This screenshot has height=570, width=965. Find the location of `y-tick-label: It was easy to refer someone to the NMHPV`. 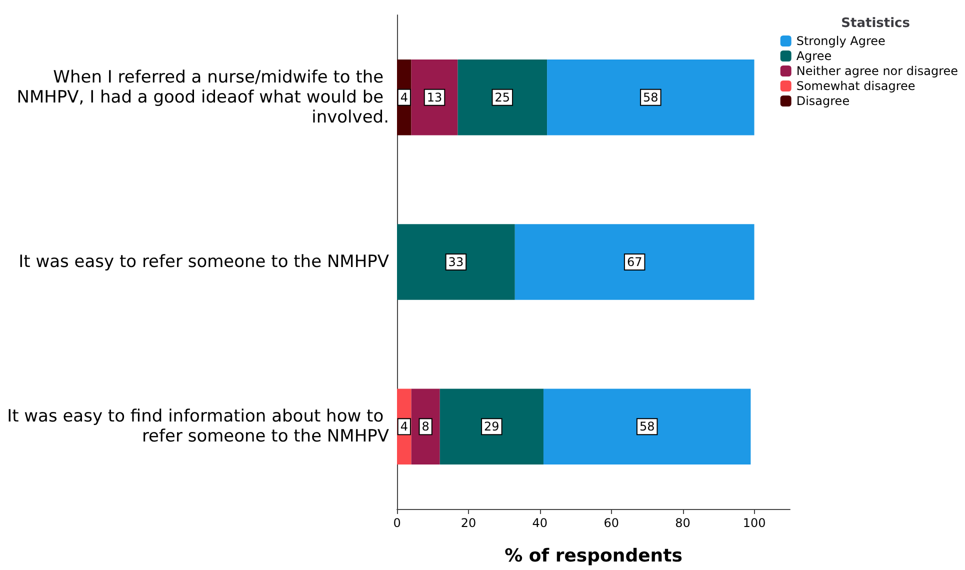

y-tick-label: It was easy to refer someone to the NMHPV is located at coordinates (204, 262).